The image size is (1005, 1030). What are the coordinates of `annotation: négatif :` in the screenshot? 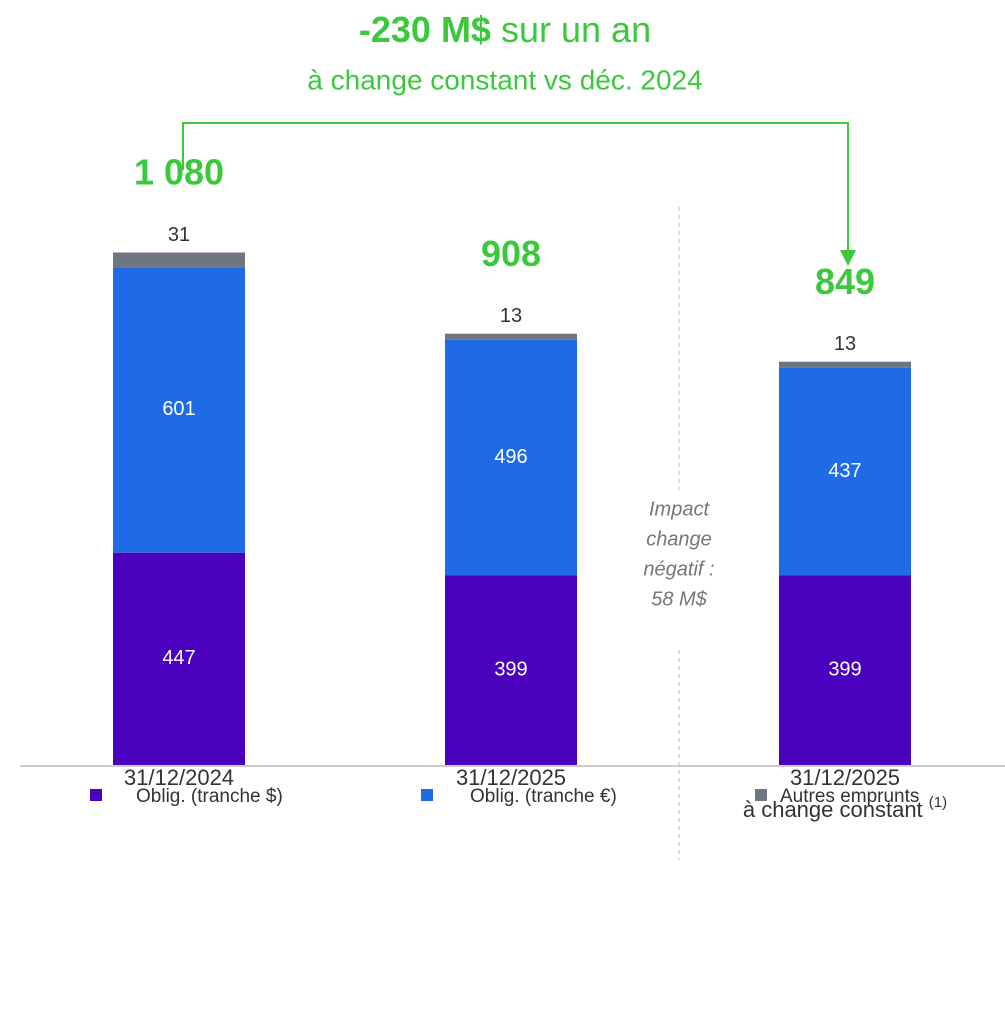 It's located at (678, 569).